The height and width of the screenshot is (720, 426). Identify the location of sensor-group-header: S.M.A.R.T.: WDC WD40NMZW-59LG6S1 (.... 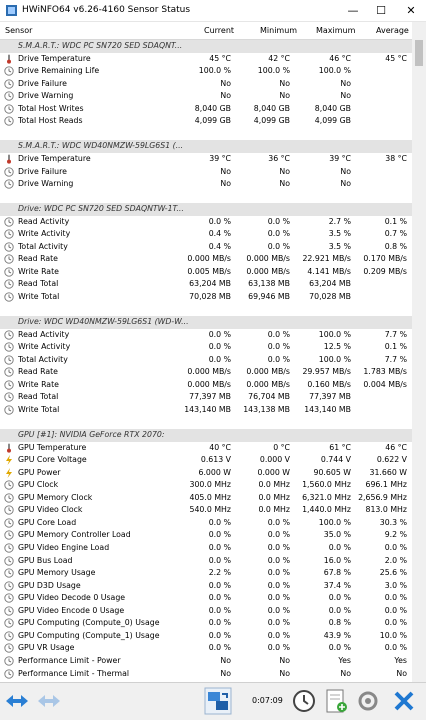
(206, 146).